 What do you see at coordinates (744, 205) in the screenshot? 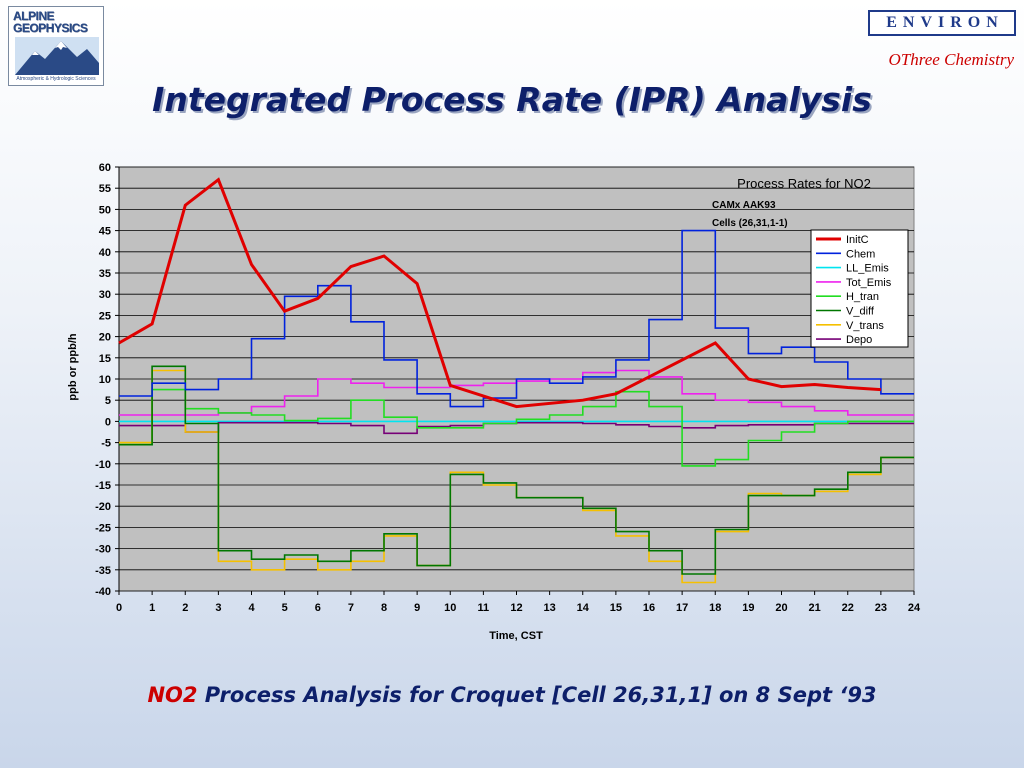
I see `chart-subtitle-1: CAMx AAK93` at bounding box center [744, 205].